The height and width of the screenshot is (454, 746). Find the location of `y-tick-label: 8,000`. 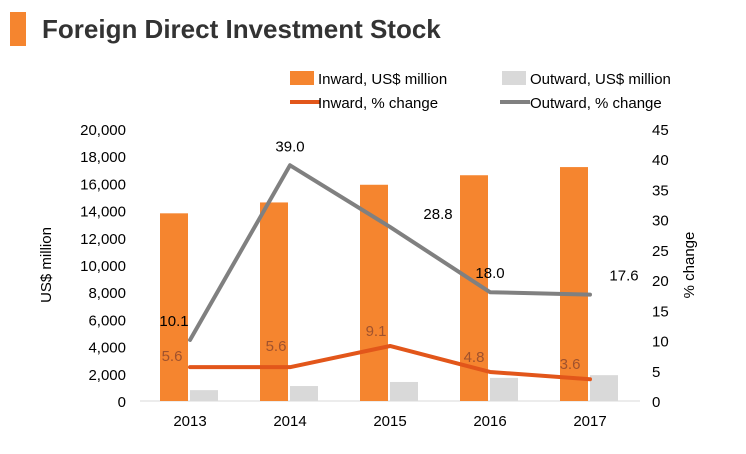

y-tick-label: 8,000 is located at coordinates (107, 293).